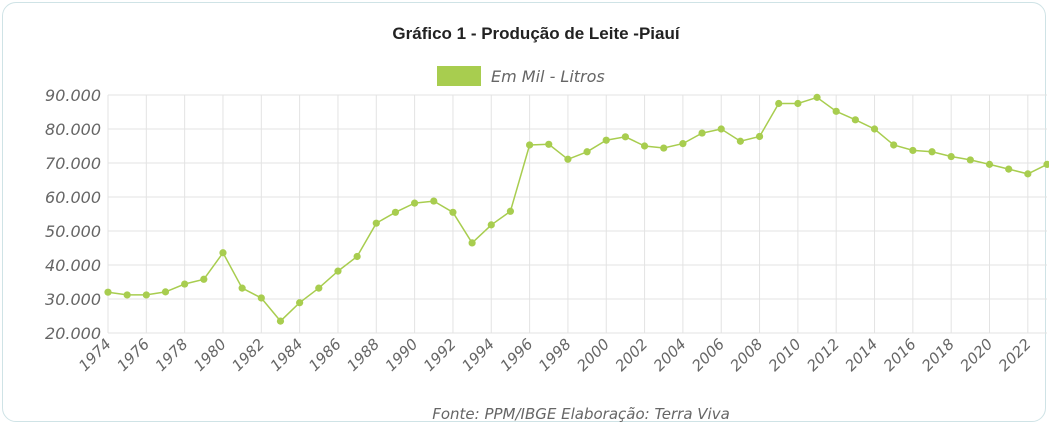 This screenshot has height=426, width=1050. Describe the element at coordinates (977, 355) in the screenshot. I see `x-tick-label: 2020` at that location.